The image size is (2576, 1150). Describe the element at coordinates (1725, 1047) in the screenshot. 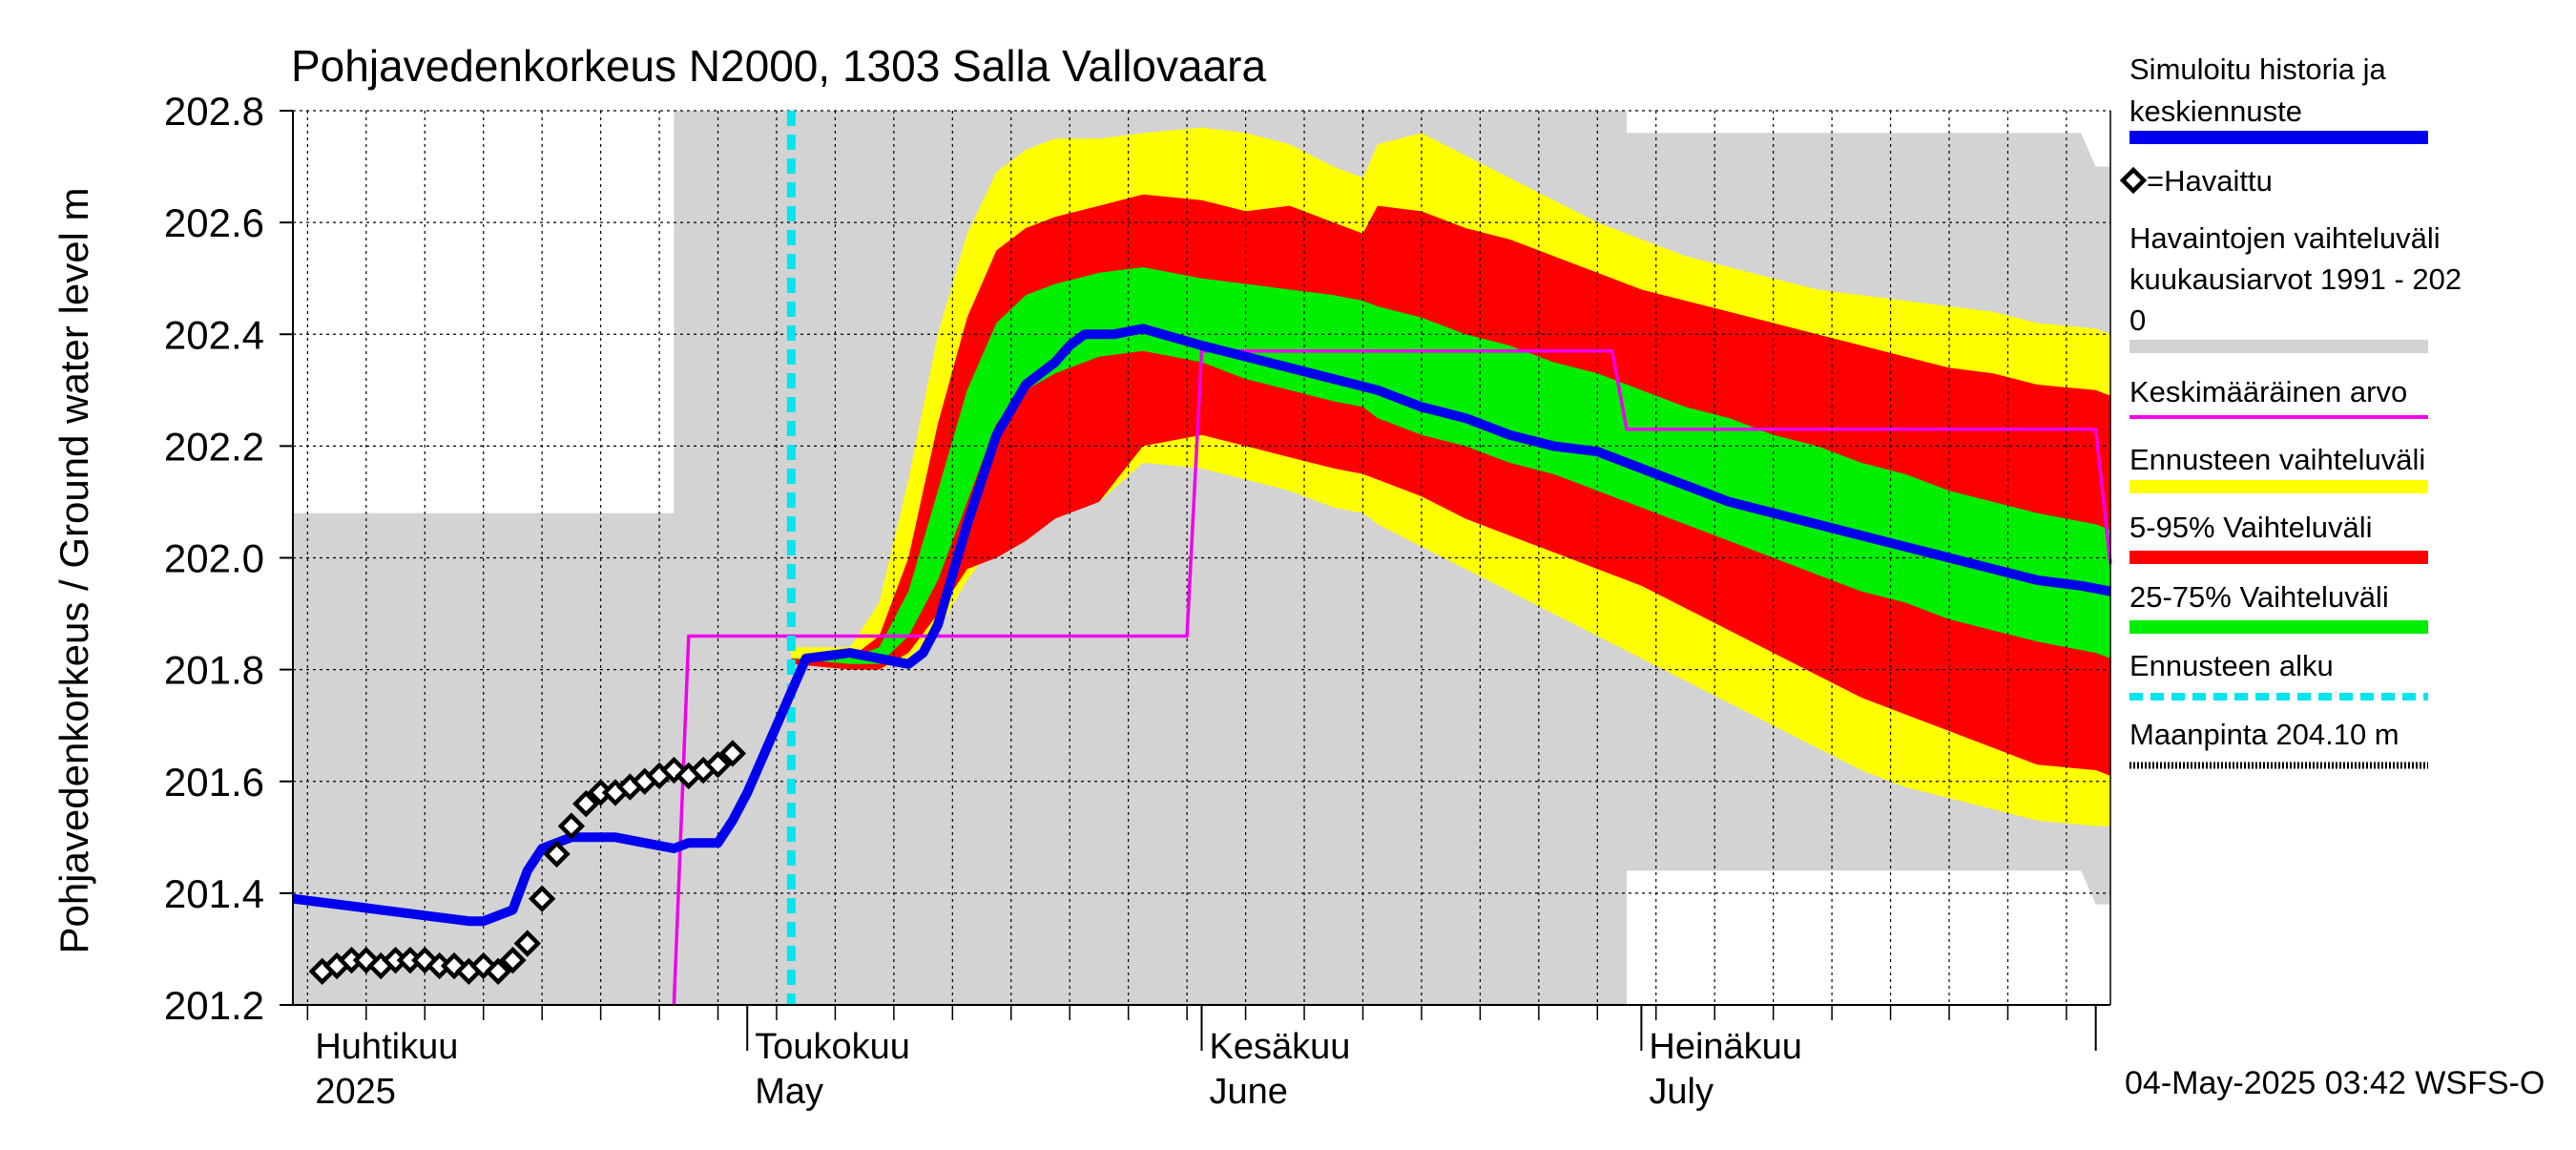

I see `x-month-label: Heinäkuu` at that location.